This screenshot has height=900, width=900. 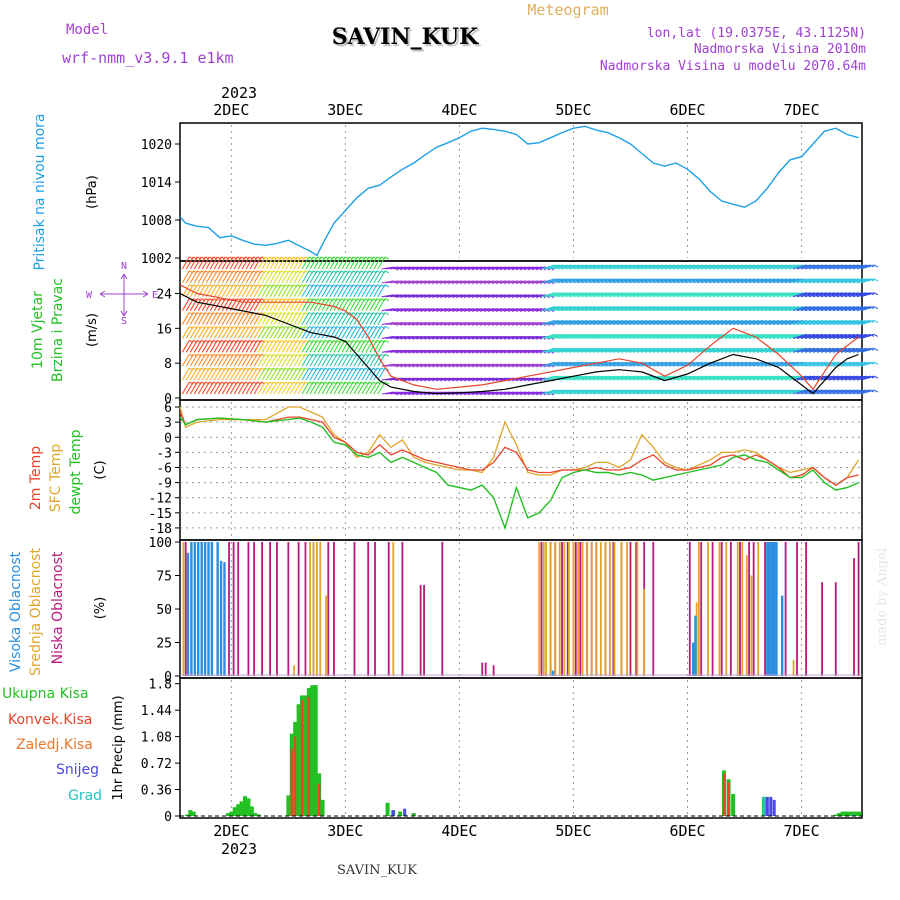 What do you see at coordinates (596, 609) in the screenshot?
I see `cloud-mid-bar` at bounding box center [596, 609].